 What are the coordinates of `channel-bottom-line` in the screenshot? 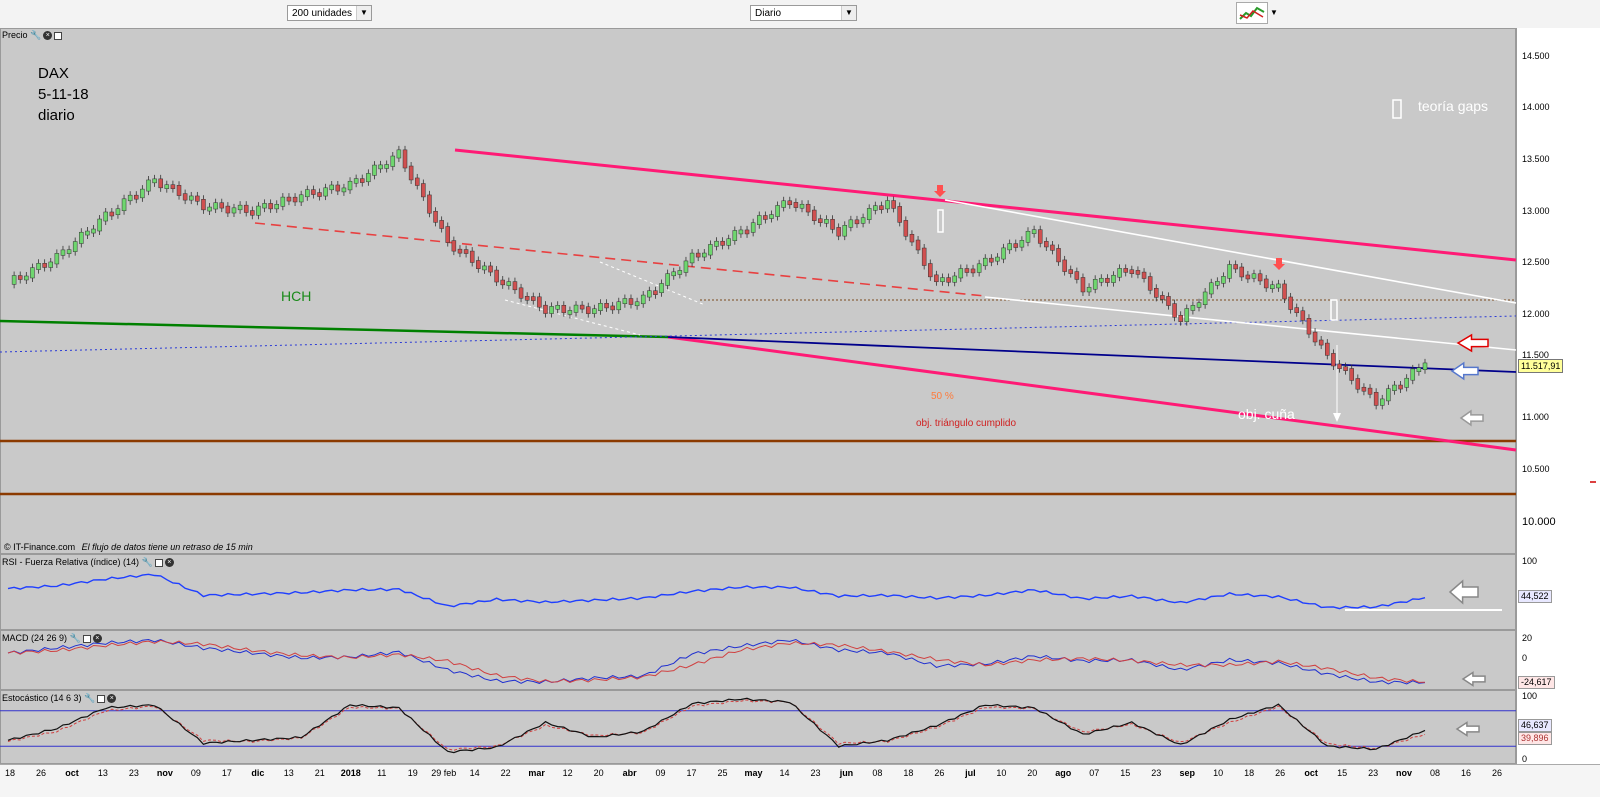 It's located at (1092, 393).